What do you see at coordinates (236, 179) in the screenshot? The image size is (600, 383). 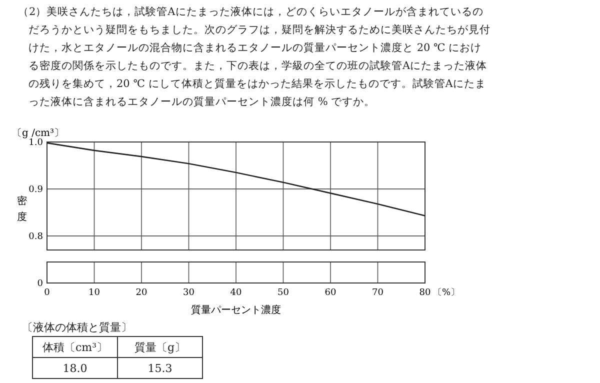 I see `line-series` at bounding box center [236, 179].